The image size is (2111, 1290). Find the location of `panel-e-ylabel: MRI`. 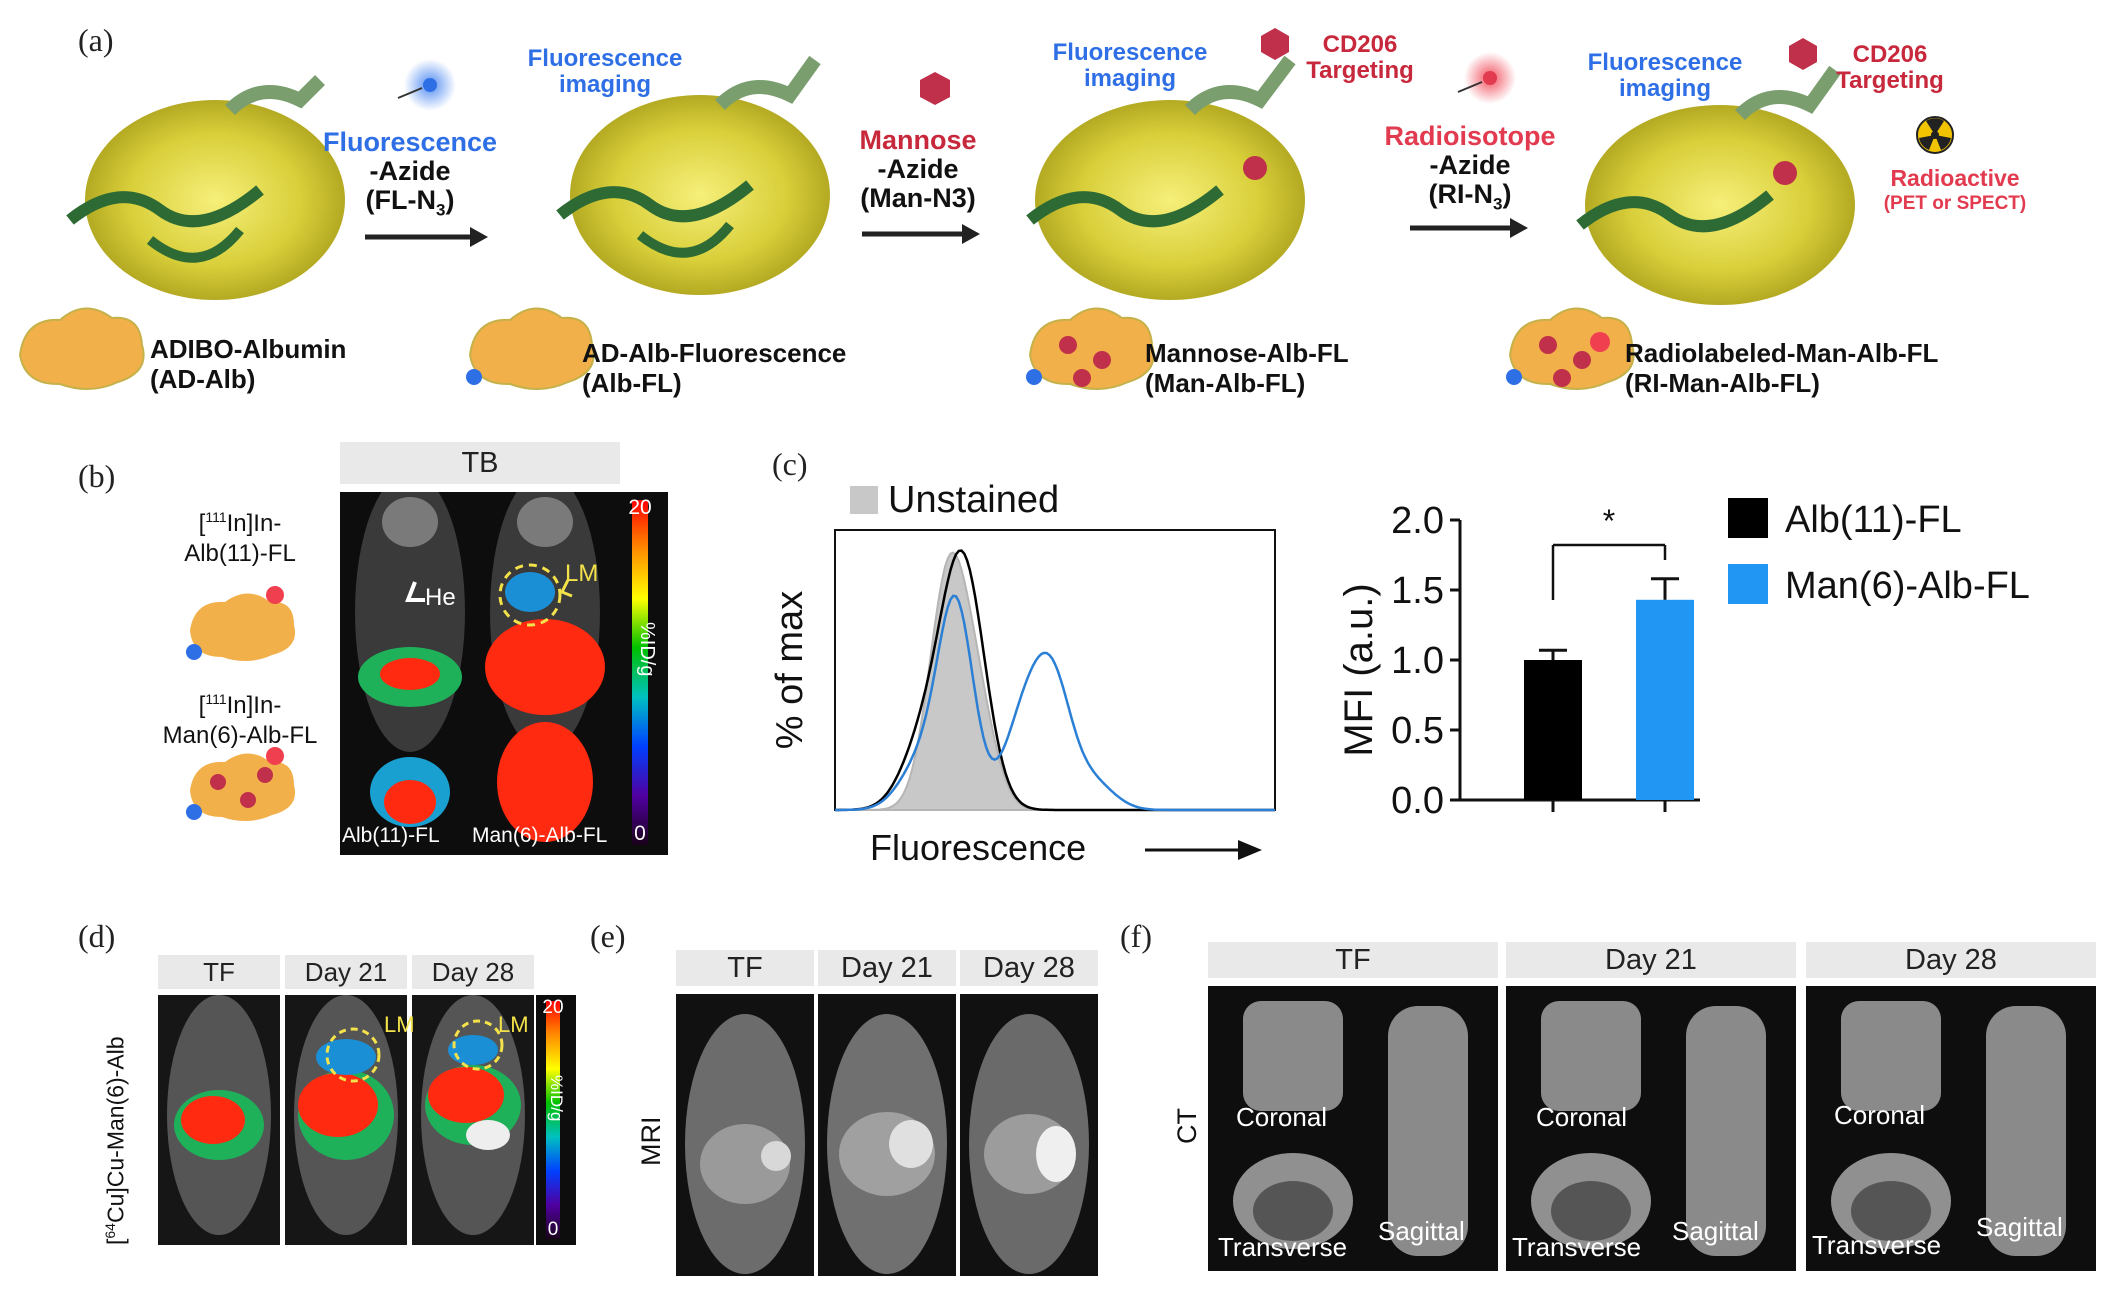

panel-e-ylabel: MRI is located at coordinates (651, 1141).